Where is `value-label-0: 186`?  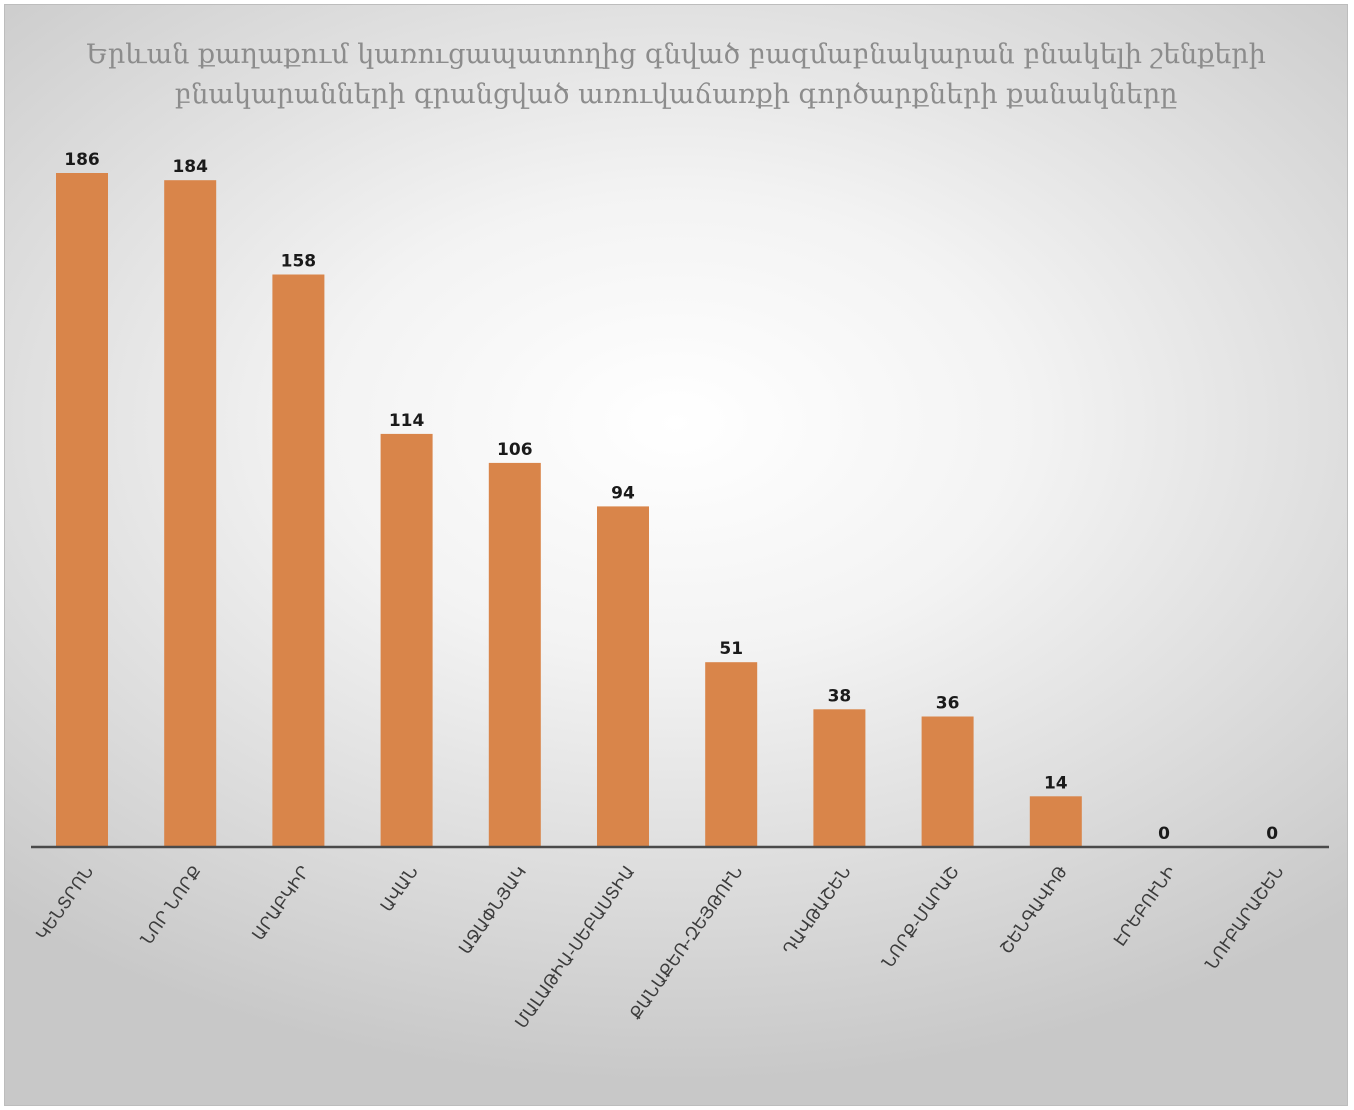 value-label-0: 186 is located at coordinates (82, 160).